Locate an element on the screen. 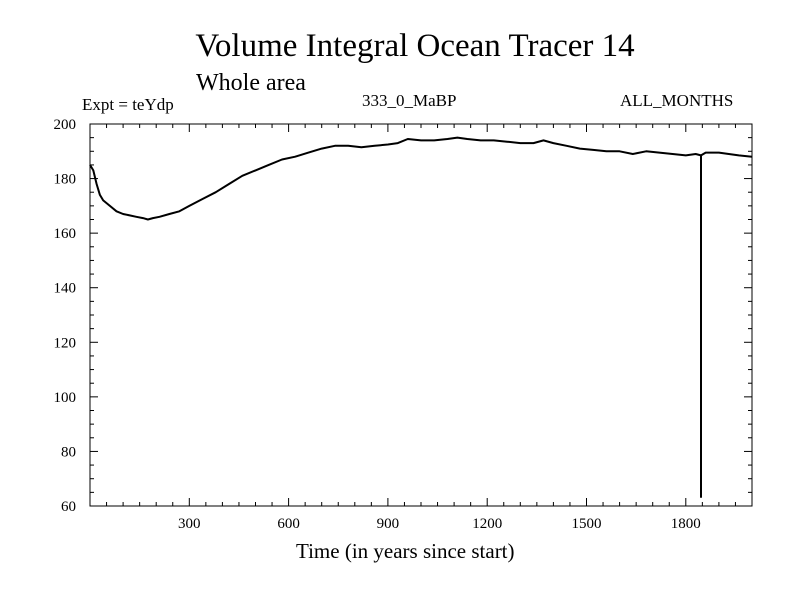  experiment-label: Expt = teYdp is located at coordinates (128, 104).